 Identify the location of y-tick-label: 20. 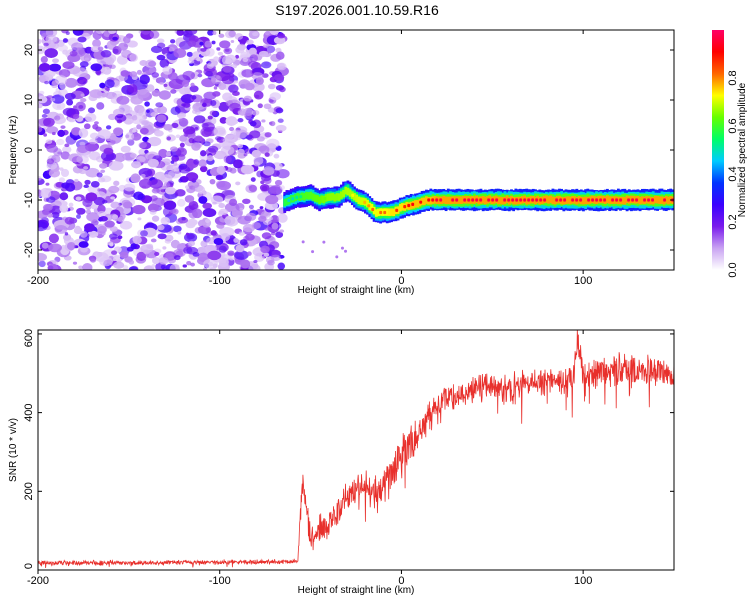
(29, 50).